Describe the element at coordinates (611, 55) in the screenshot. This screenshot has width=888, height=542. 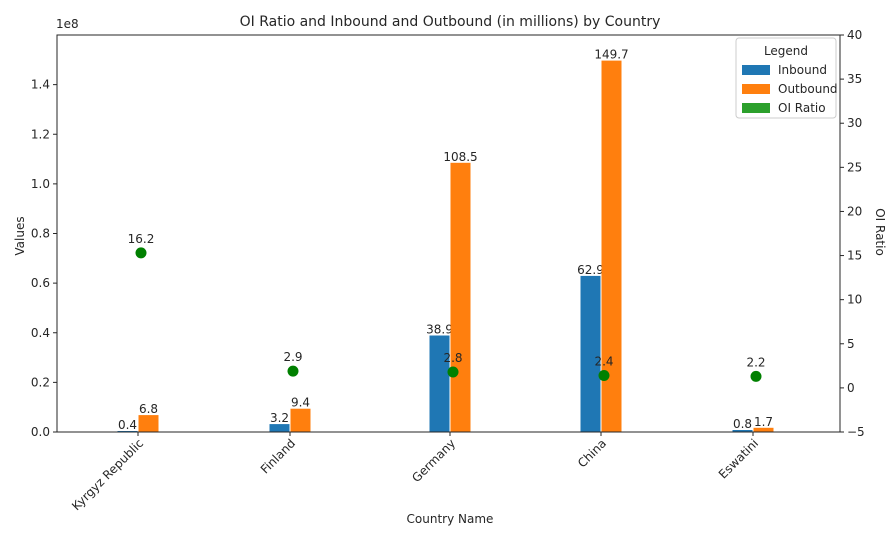
I see `outbound-data-label: 149.7` at that location.